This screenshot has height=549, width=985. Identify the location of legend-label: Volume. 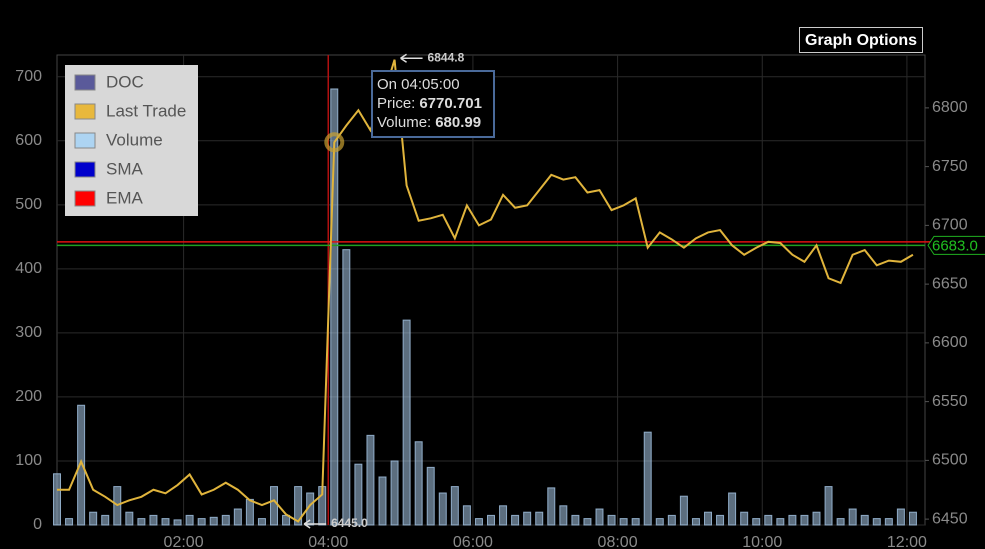
(134, 139).